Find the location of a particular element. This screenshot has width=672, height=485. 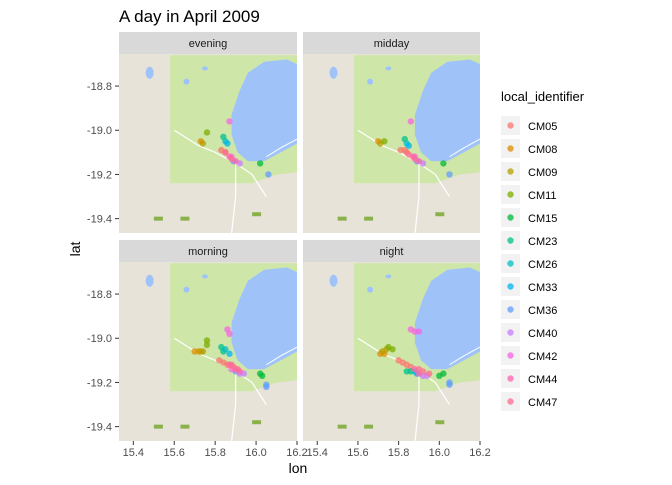

y-tick-label: -18.8 is located at coordinates (99, 87).